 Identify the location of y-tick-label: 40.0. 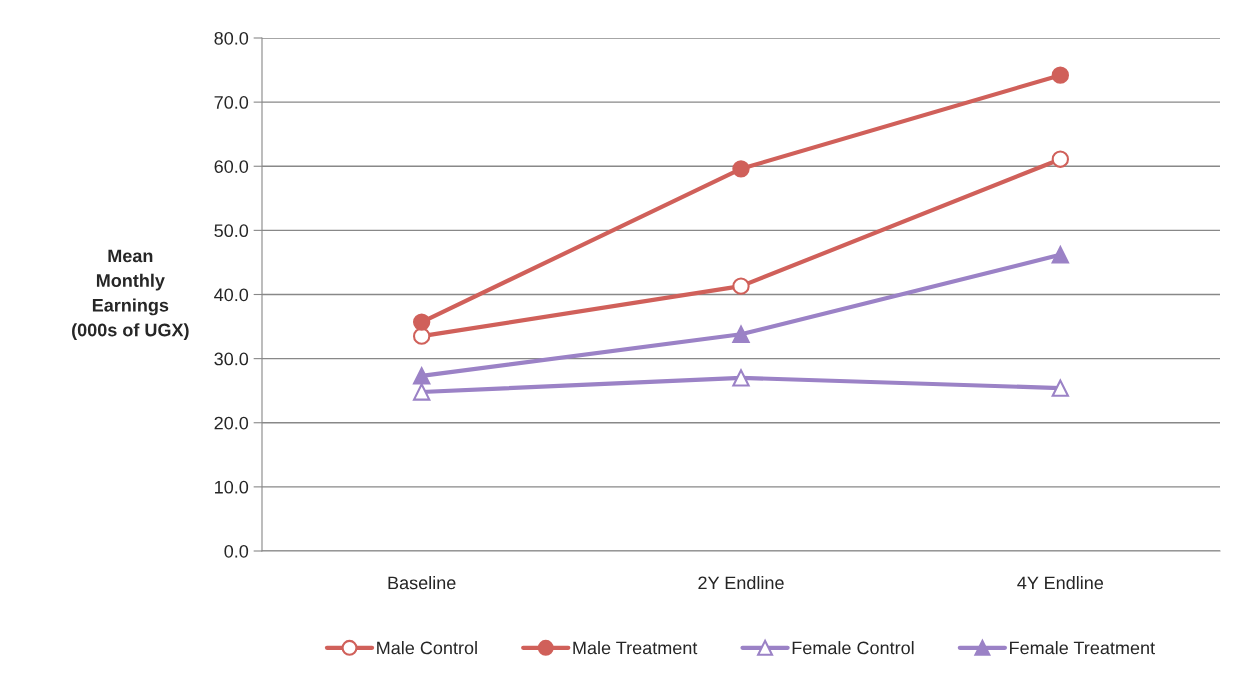
(231, 295).